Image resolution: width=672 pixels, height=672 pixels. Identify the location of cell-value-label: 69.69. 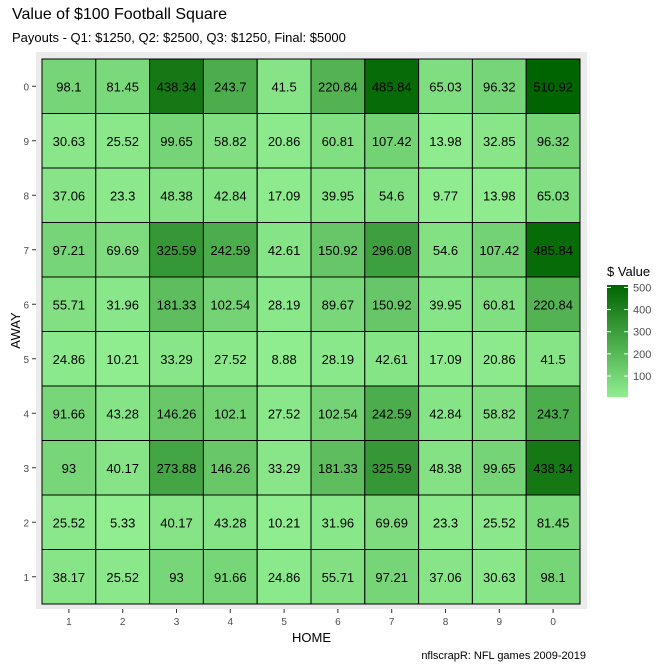
(391, 522).